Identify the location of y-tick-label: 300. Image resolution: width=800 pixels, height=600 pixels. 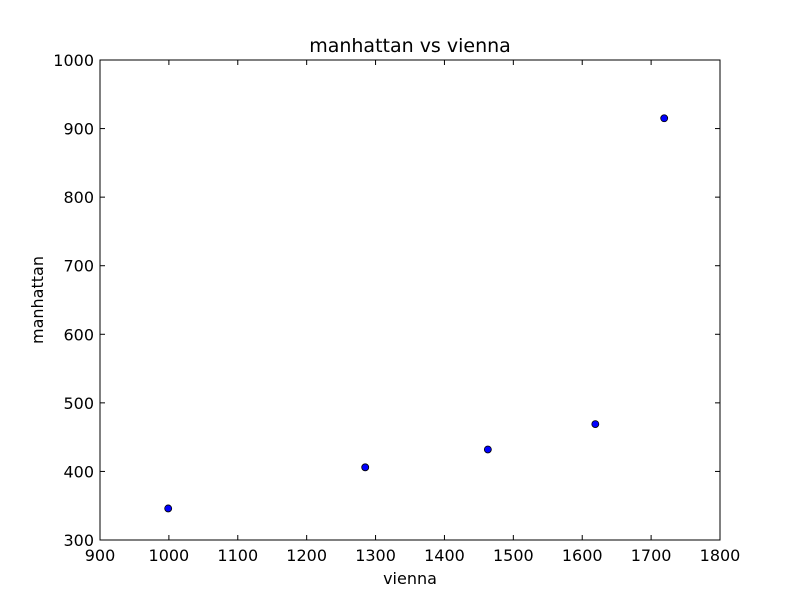
(78, 540).